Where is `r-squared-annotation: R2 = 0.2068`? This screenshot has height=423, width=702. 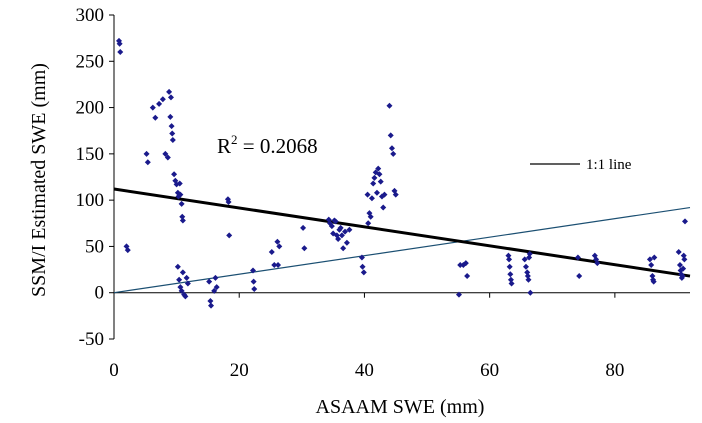 r-squared-annotation: R2 = 0.2068 is located at coordinates (267, 145).